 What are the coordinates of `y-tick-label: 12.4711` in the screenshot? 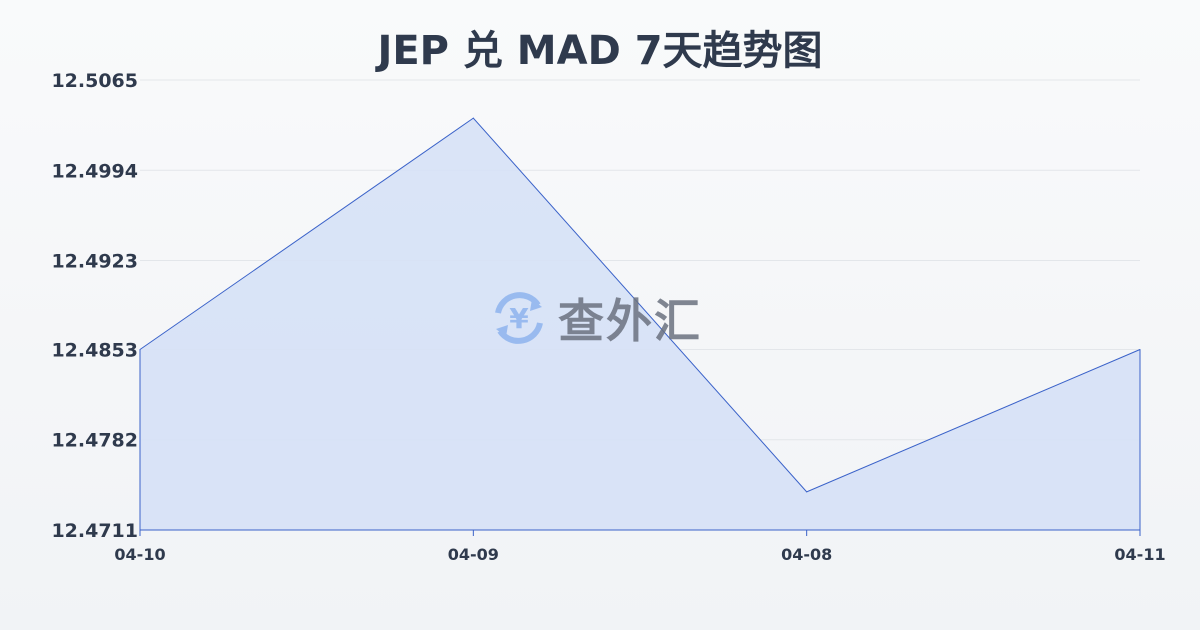 It's located at (94, 531).